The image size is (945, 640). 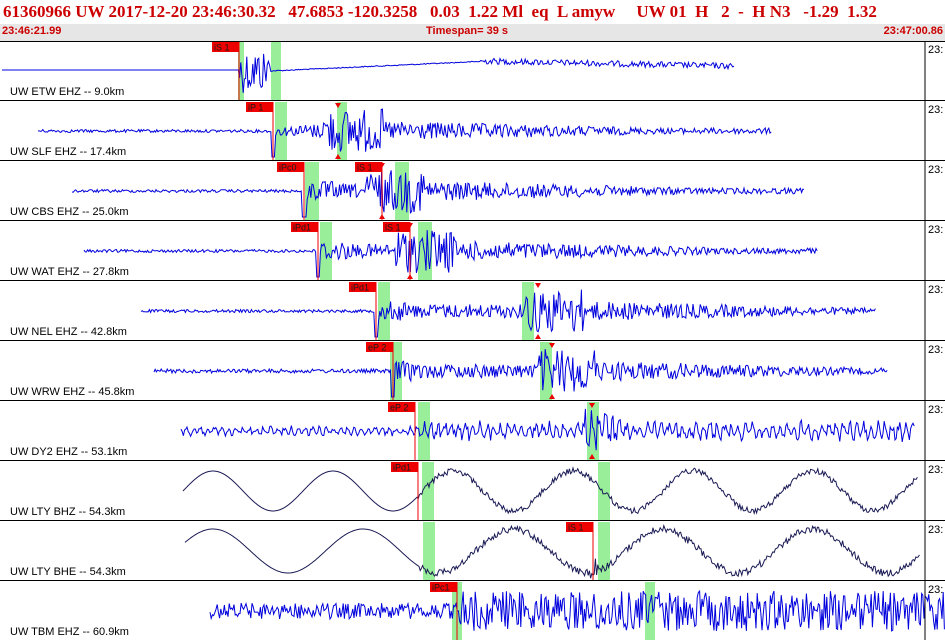 I want to click on station-label: UW DY2 EHZ -- 53.1km, so click(x=68, y=452).